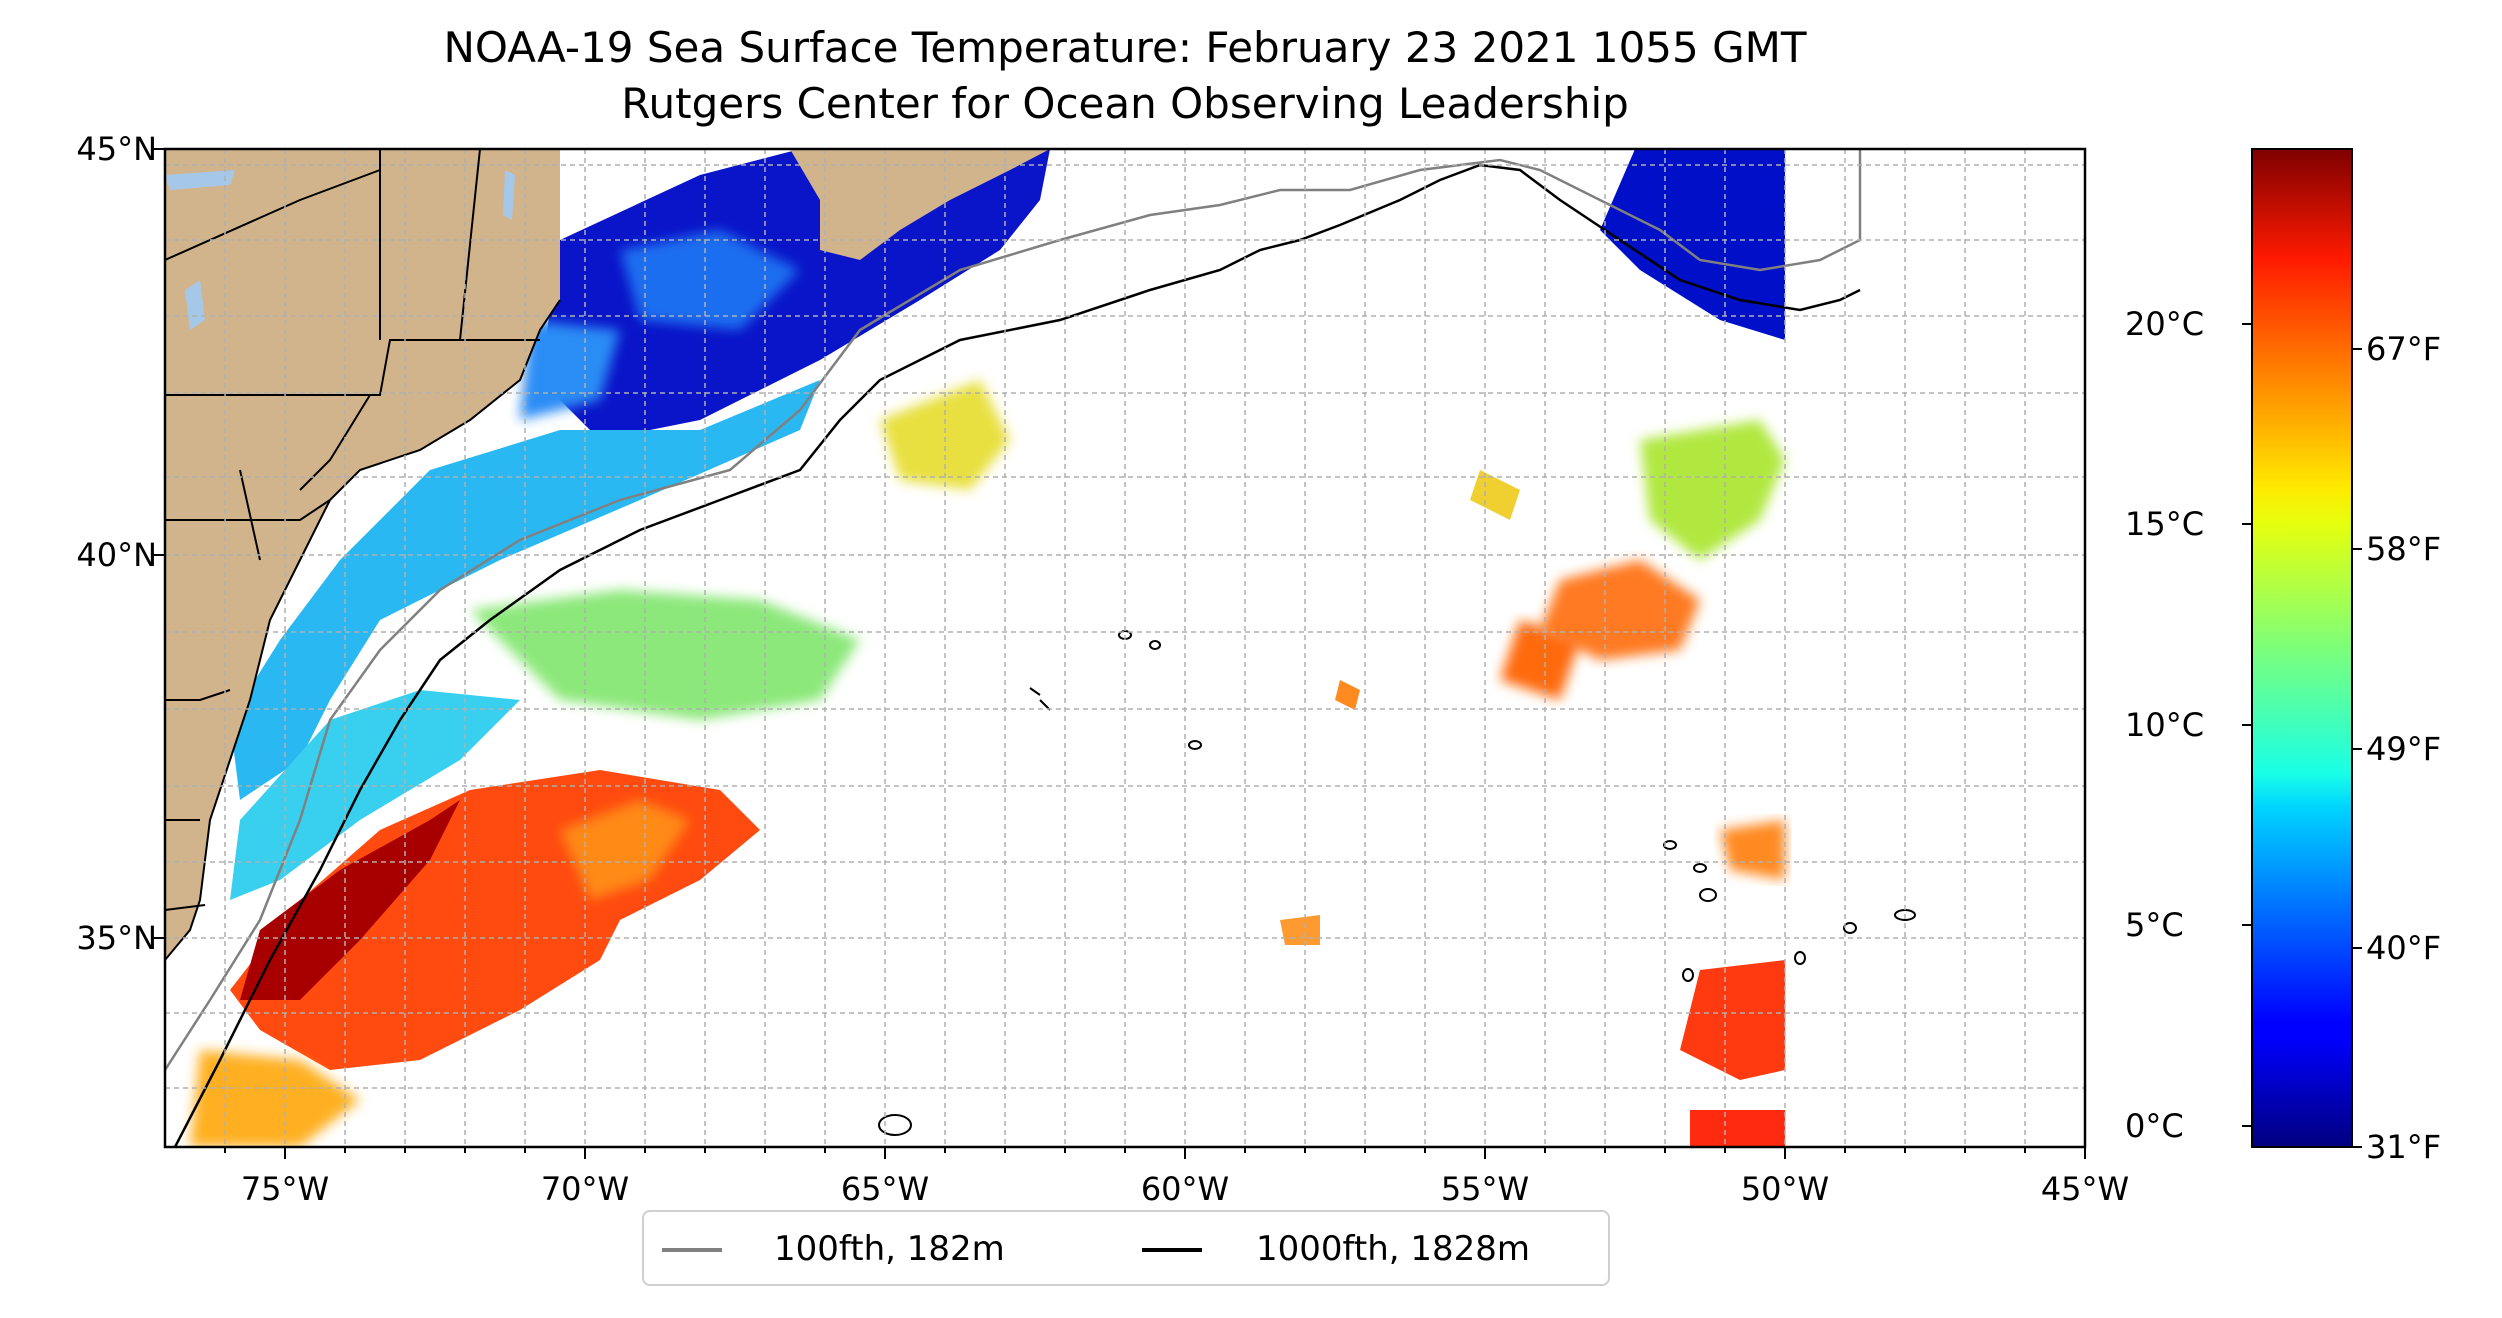 The width and height of the screenshot is (2502, 1318). I want to click on lon-label-60w: 60°W, so click(1185, 1189).